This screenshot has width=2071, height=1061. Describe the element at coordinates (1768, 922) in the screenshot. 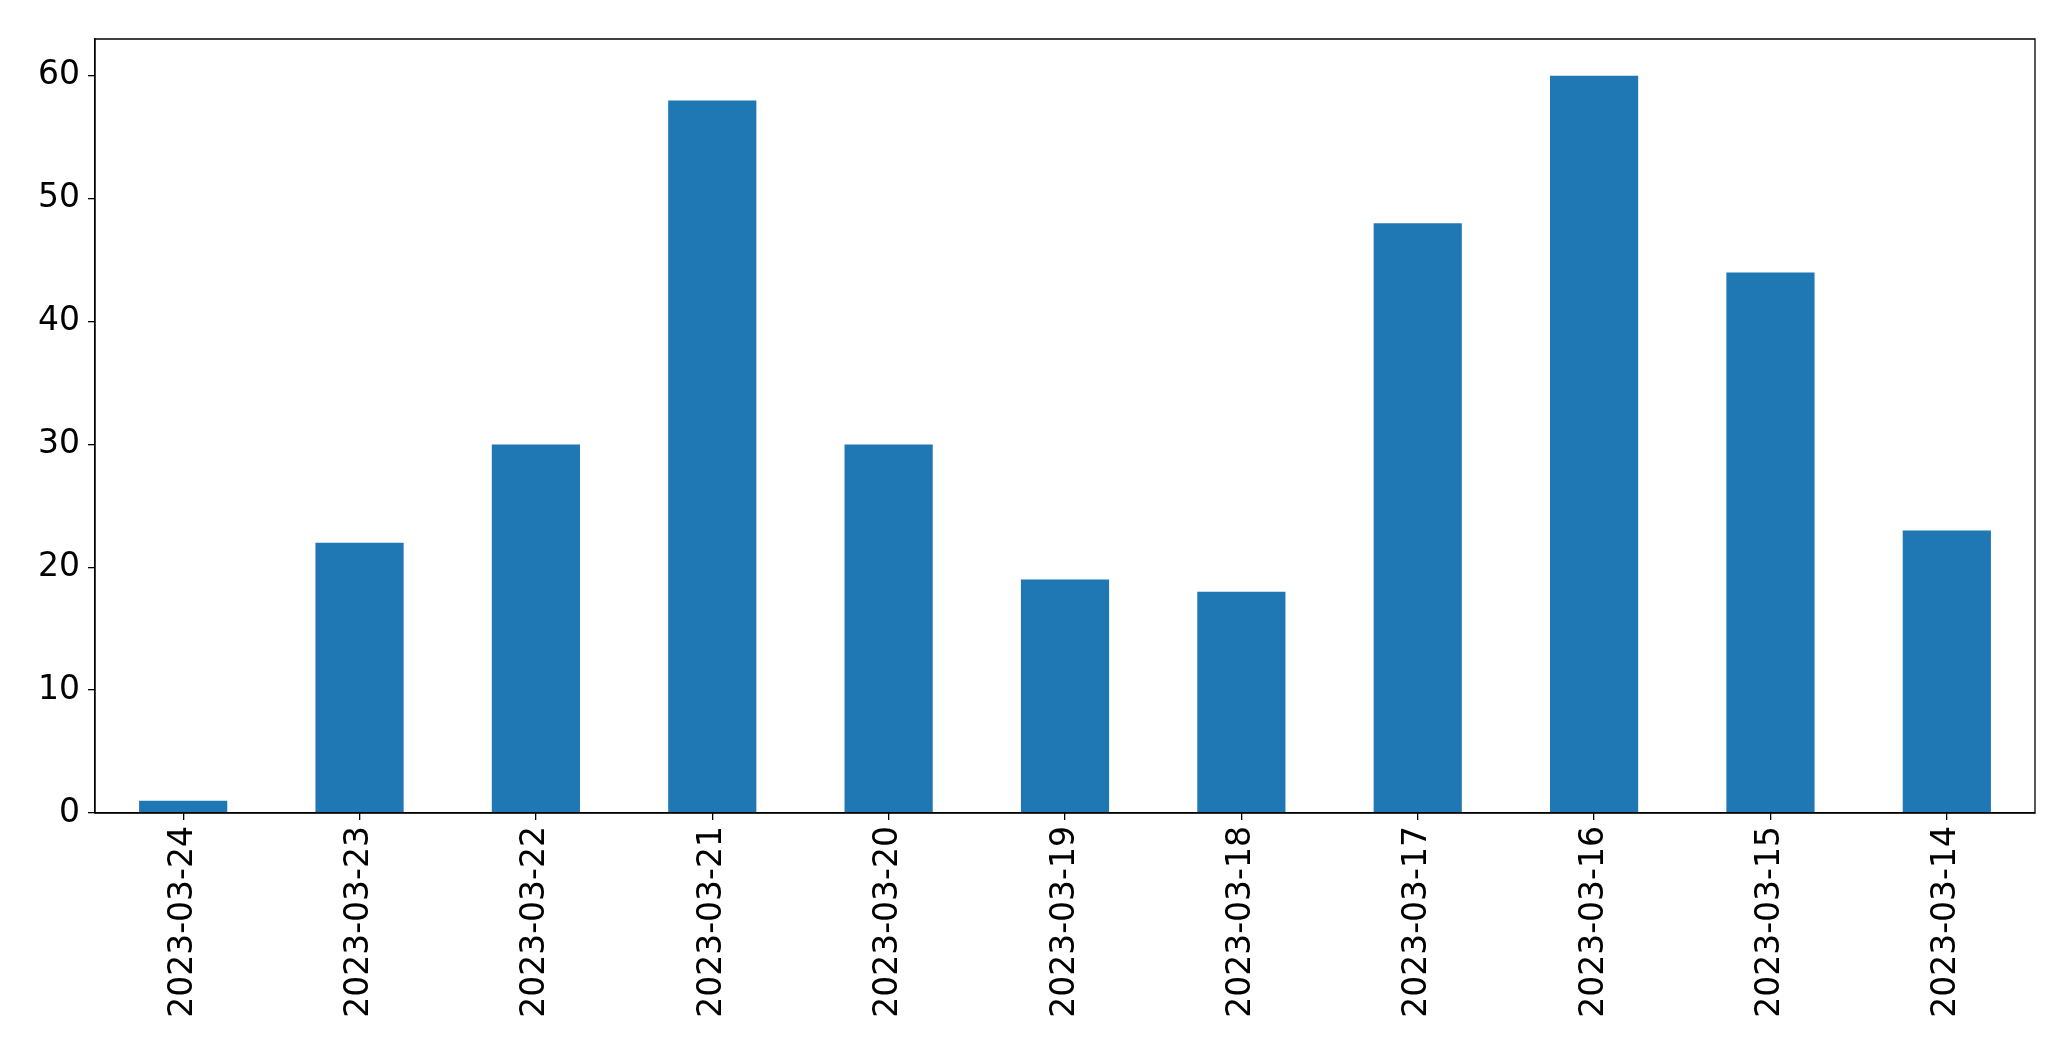

I see `x-tick-label: 2023-03-15` at that location.